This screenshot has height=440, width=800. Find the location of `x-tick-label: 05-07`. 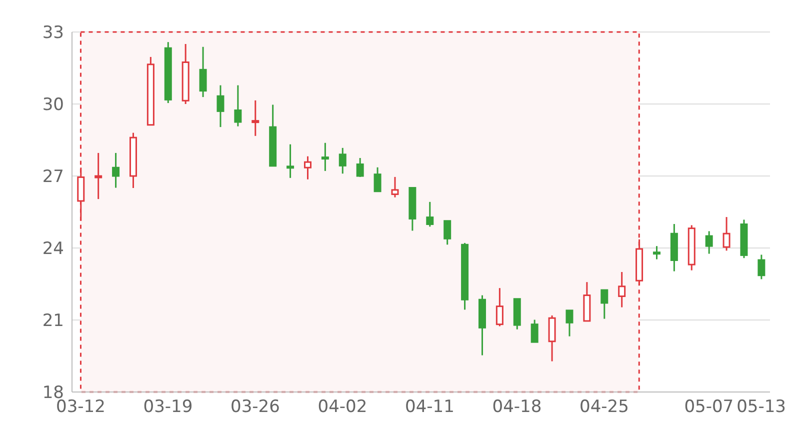

x-tick-label: 05-07 is located at coordinates (709, 407).